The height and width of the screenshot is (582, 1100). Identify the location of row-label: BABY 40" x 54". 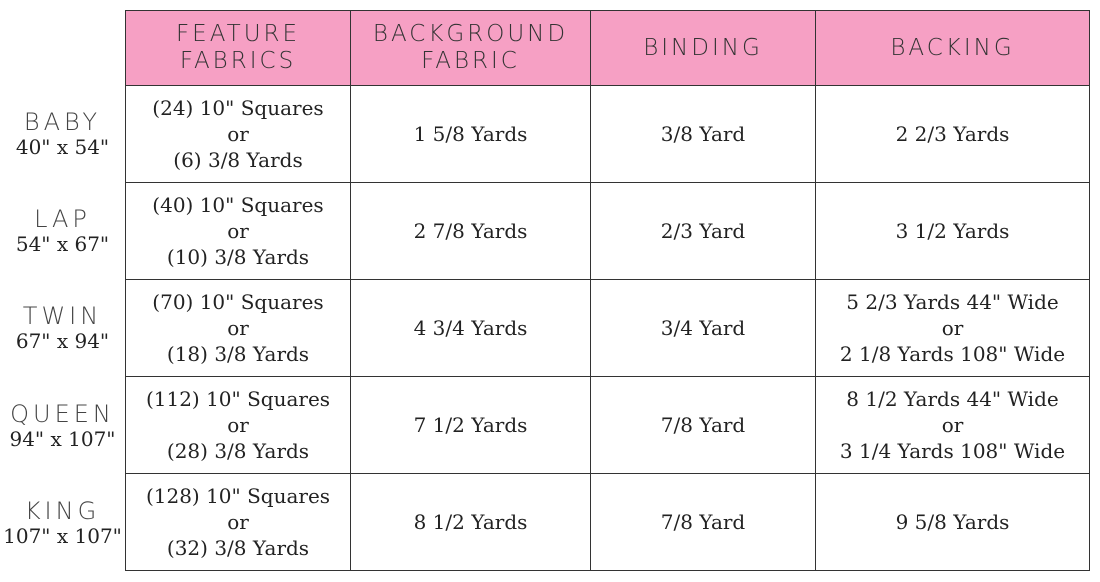
(62, 133).